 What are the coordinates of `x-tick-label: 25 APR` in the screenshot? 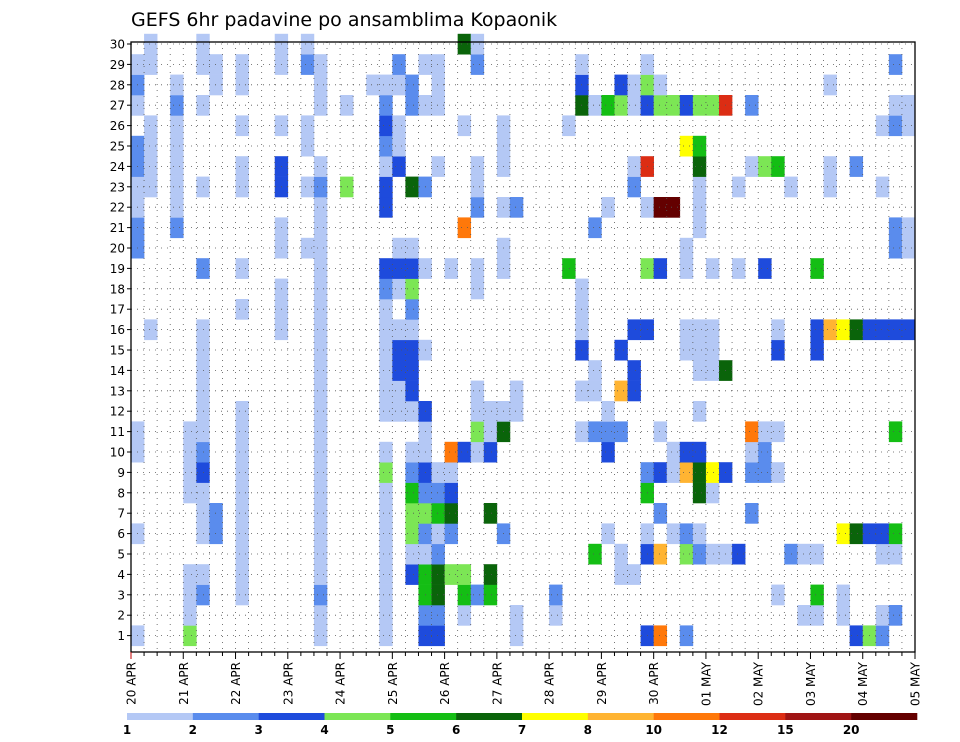 It's located at (393, 683).